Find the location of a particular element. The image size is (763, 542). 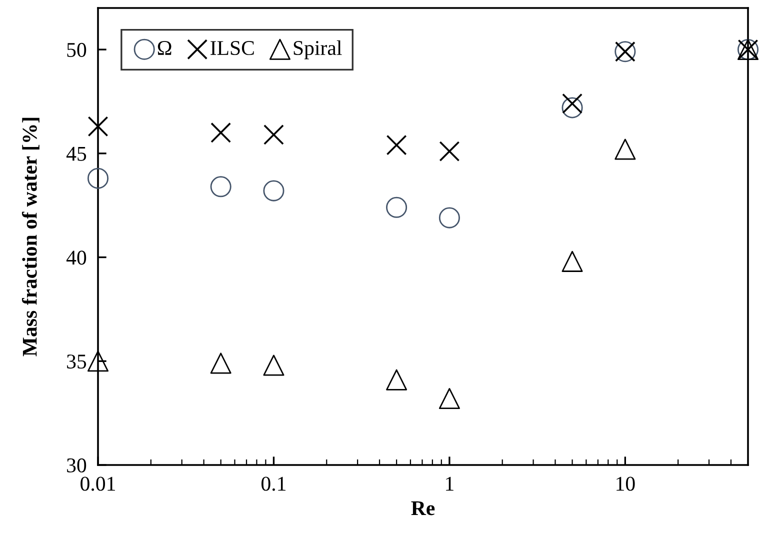

x-tick-label: 0.1 is located at coordinates (274, 483).